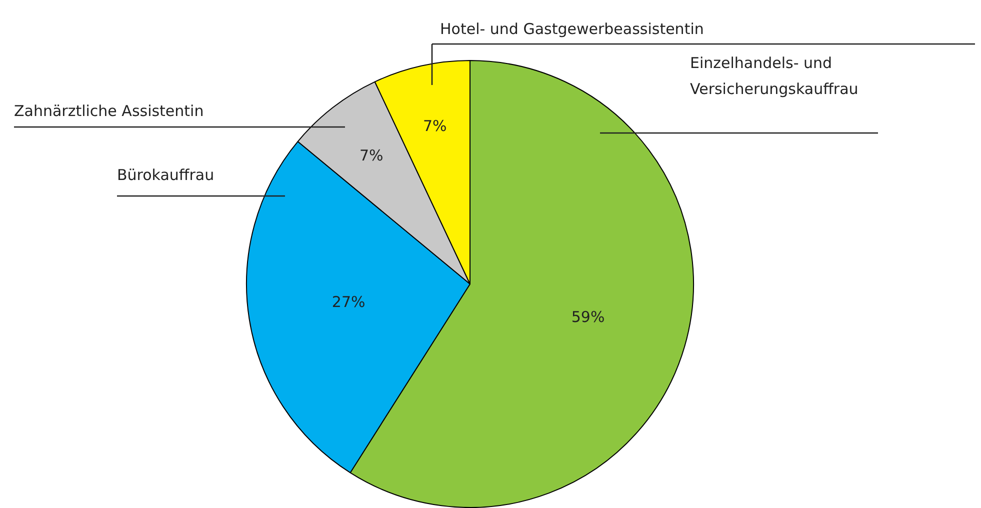  What do you see at coordinates (165, 175) in the screenshot?
I see `slice-label: Bürokauffrau` at bounding box center [165, 175].